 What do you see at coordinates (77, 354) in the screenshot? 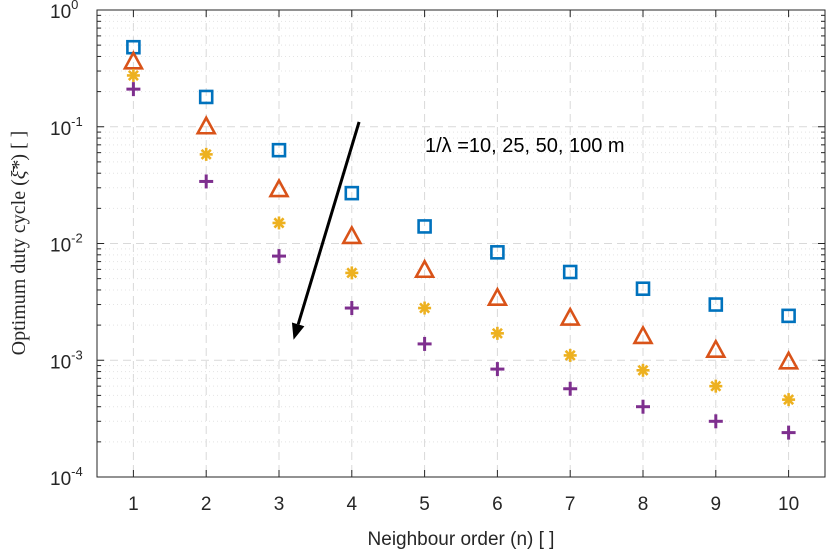
I see `y-tick-label-exponent: -3` at bounding box center [77, 354].